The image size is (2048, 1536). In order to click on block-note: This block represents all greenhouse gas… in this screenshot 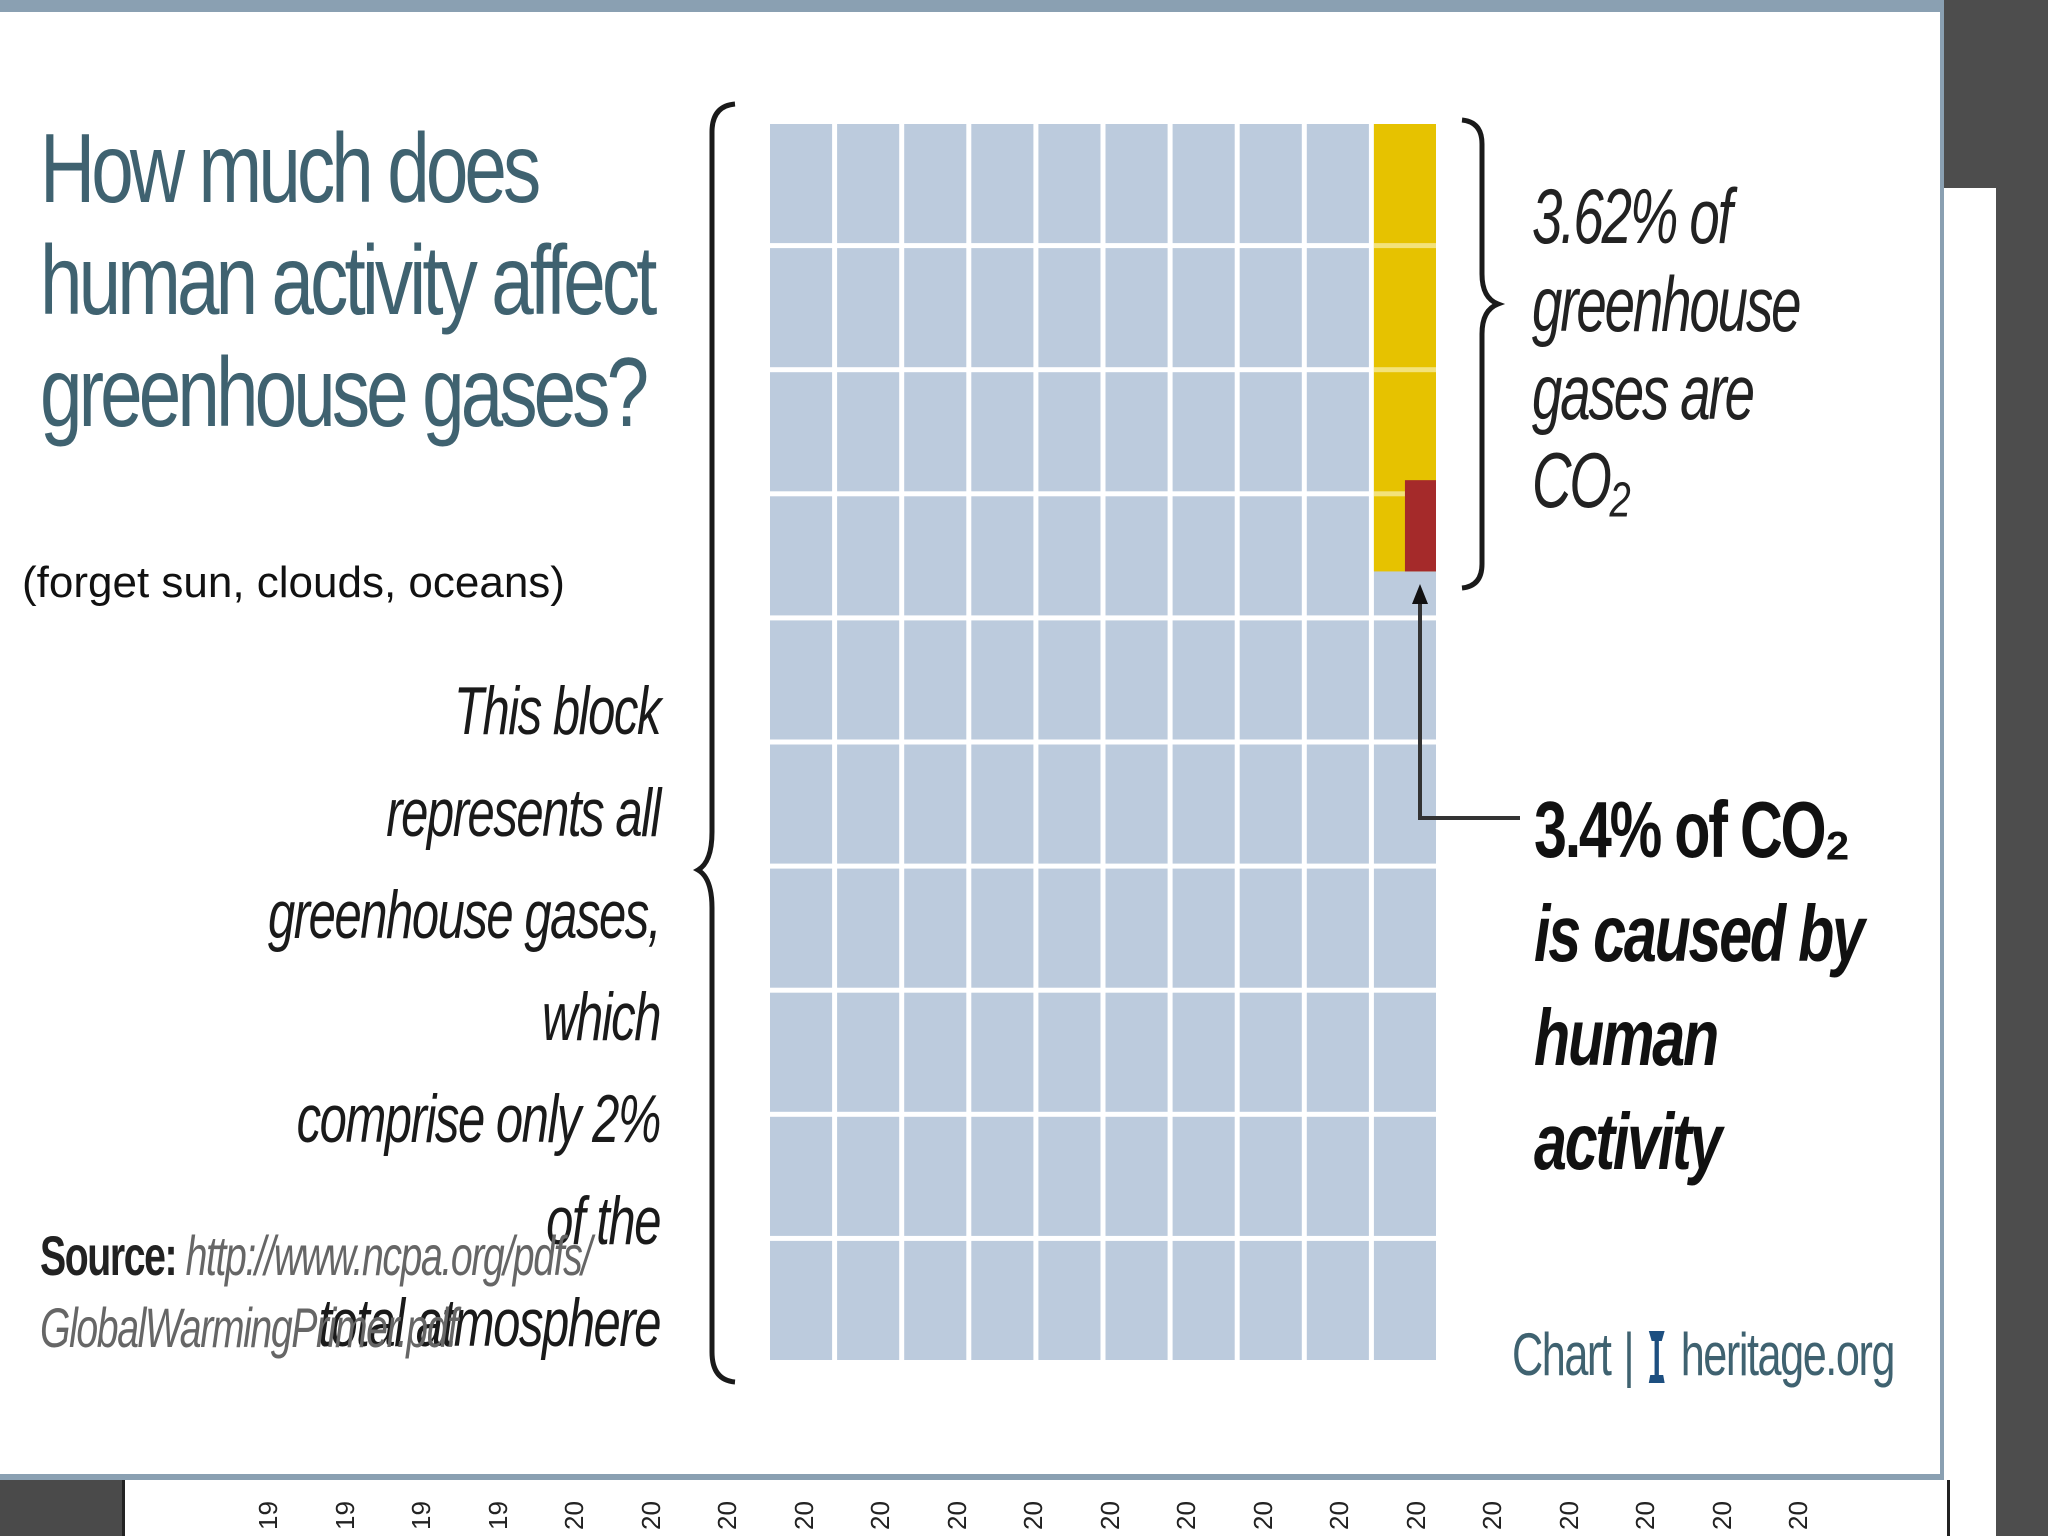, I will do `click(385, 1010)`.